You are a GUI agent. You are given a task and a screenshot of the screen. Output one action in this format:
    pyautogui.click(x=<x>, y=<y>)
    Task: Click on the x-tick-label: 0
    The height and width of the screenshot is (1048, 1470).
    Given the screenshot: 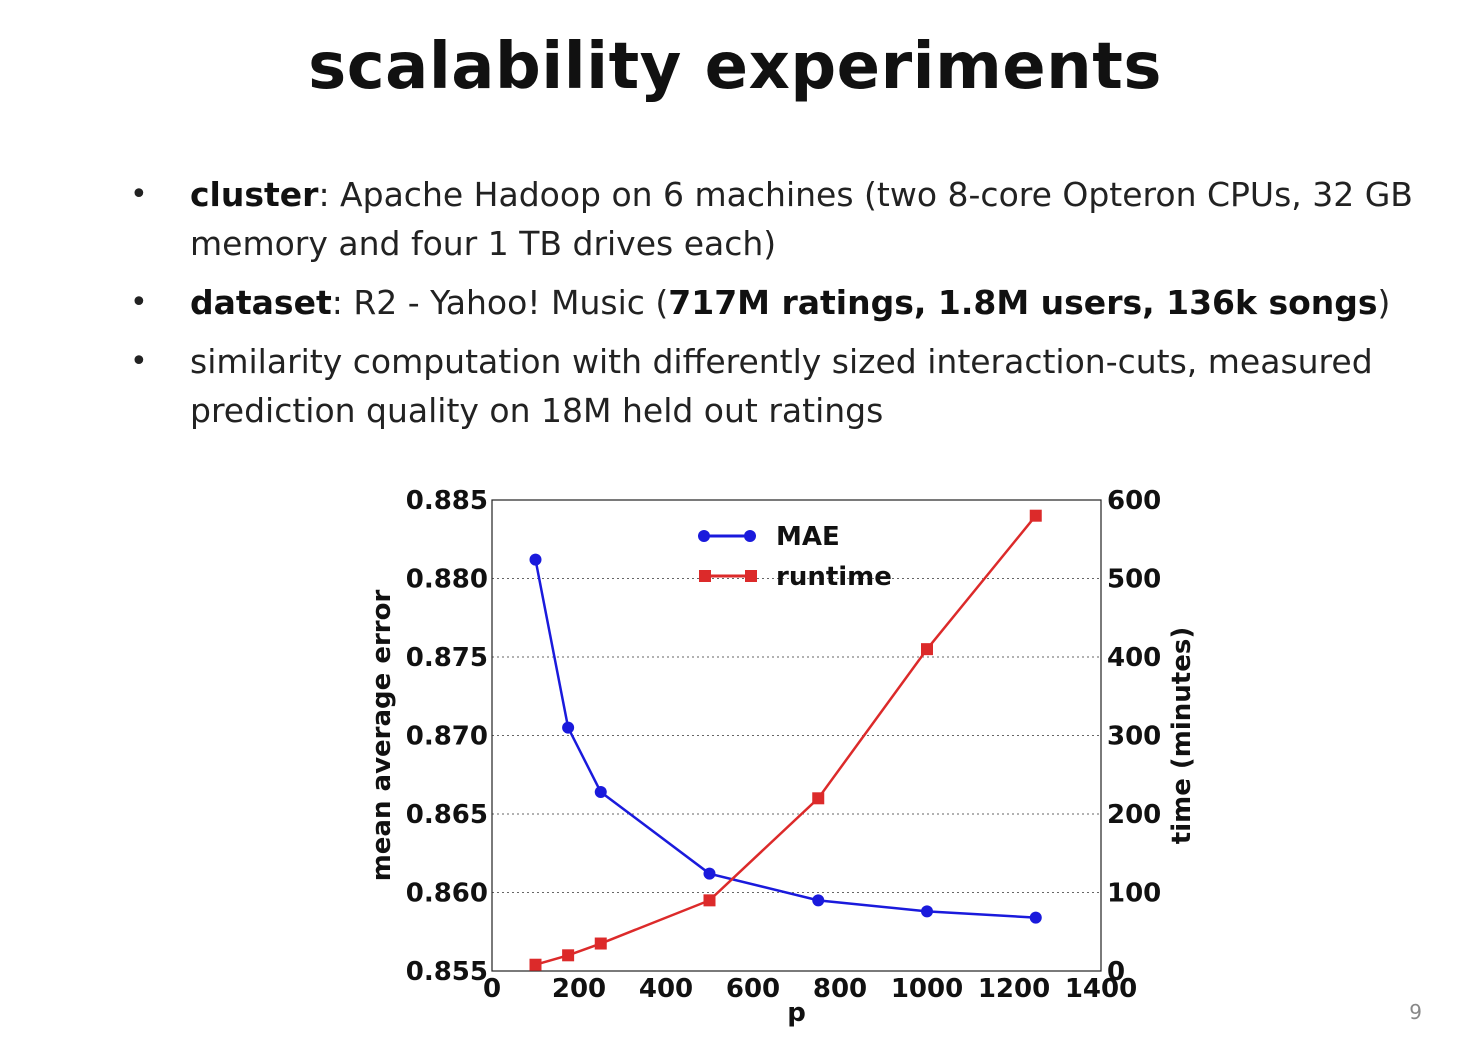 What is the action you would take?
    pyautogui.click(x=492, y=989)
    